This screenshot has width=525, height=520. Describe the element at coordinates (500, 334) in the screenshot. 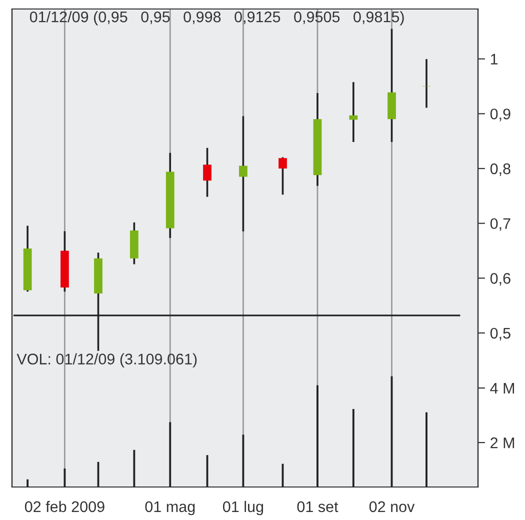

I see `y-tick-label: 0,5` at that location.